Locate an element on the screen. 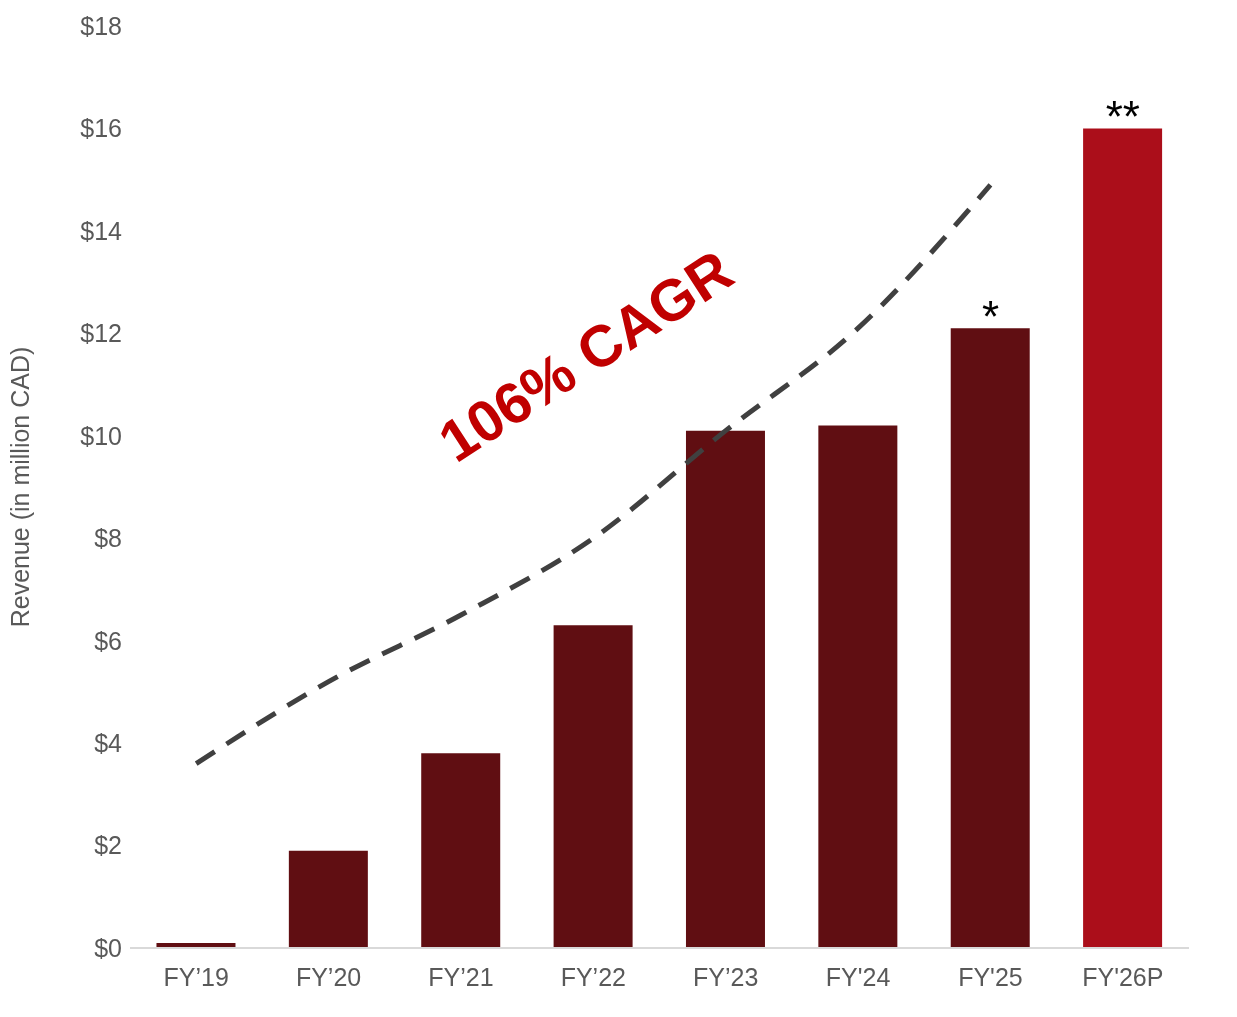 This screenshot has height=1017, width=1237. y-tick-label: $16 is located at coordinates (101, 128).